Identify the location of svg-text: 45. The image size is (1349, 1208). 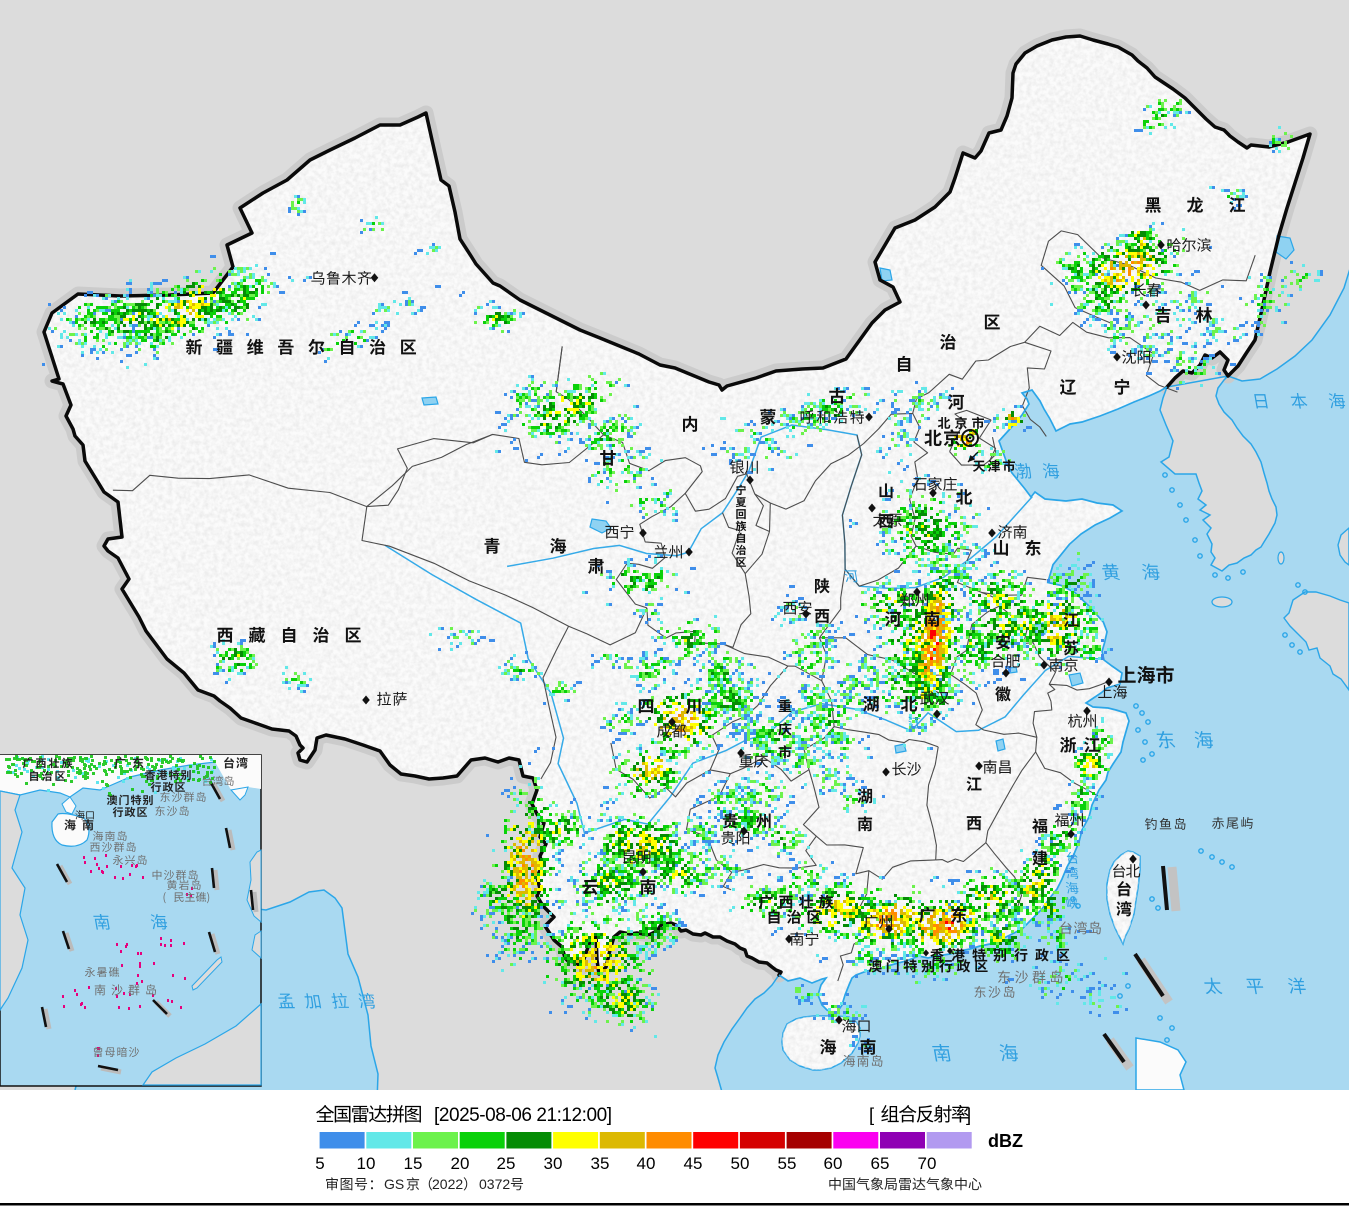
(693, 1163).